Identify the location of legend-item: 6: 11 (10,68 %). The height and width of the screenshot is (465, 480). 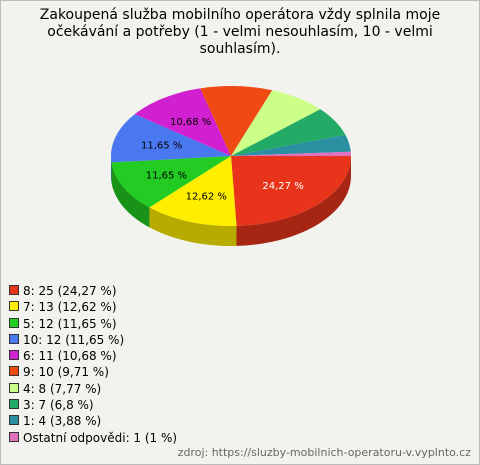
(93, 356).